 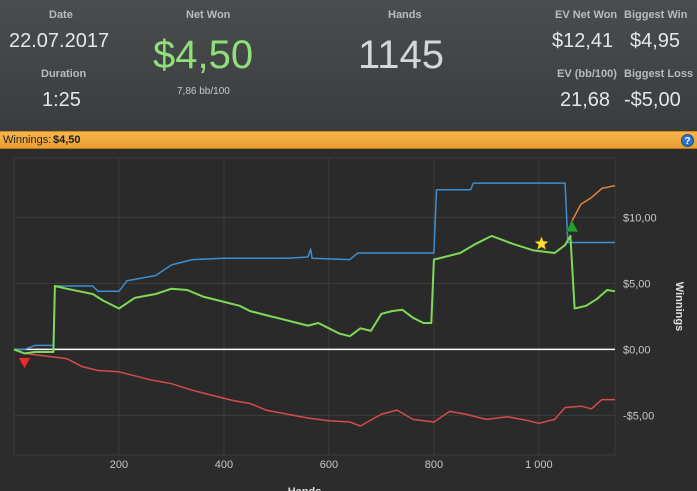 What do you see at coordinates (401, 55) in the screenshot?
I see `hands-value: 1145` at bounding box center [401, 55].